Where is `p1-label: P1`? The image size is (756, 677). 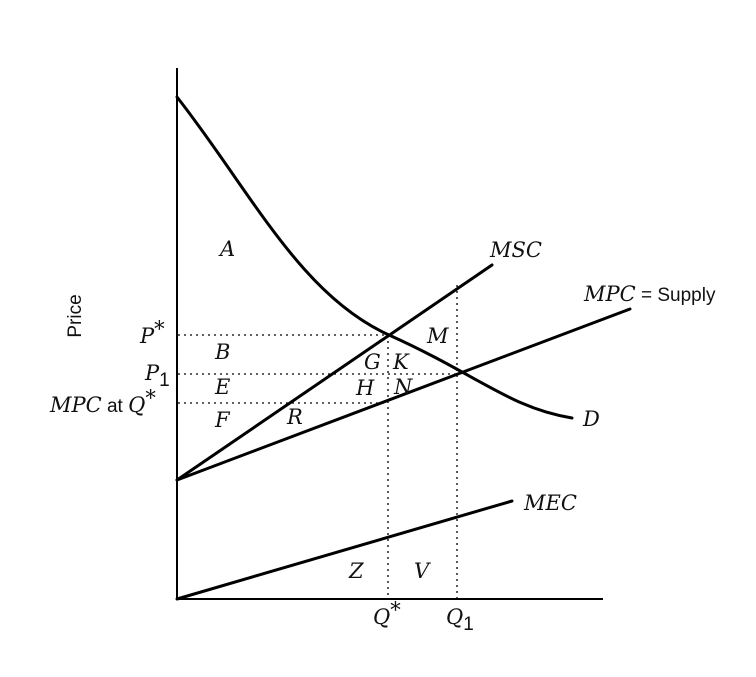 p1-label: P1 is located at coordinates (157, 376).